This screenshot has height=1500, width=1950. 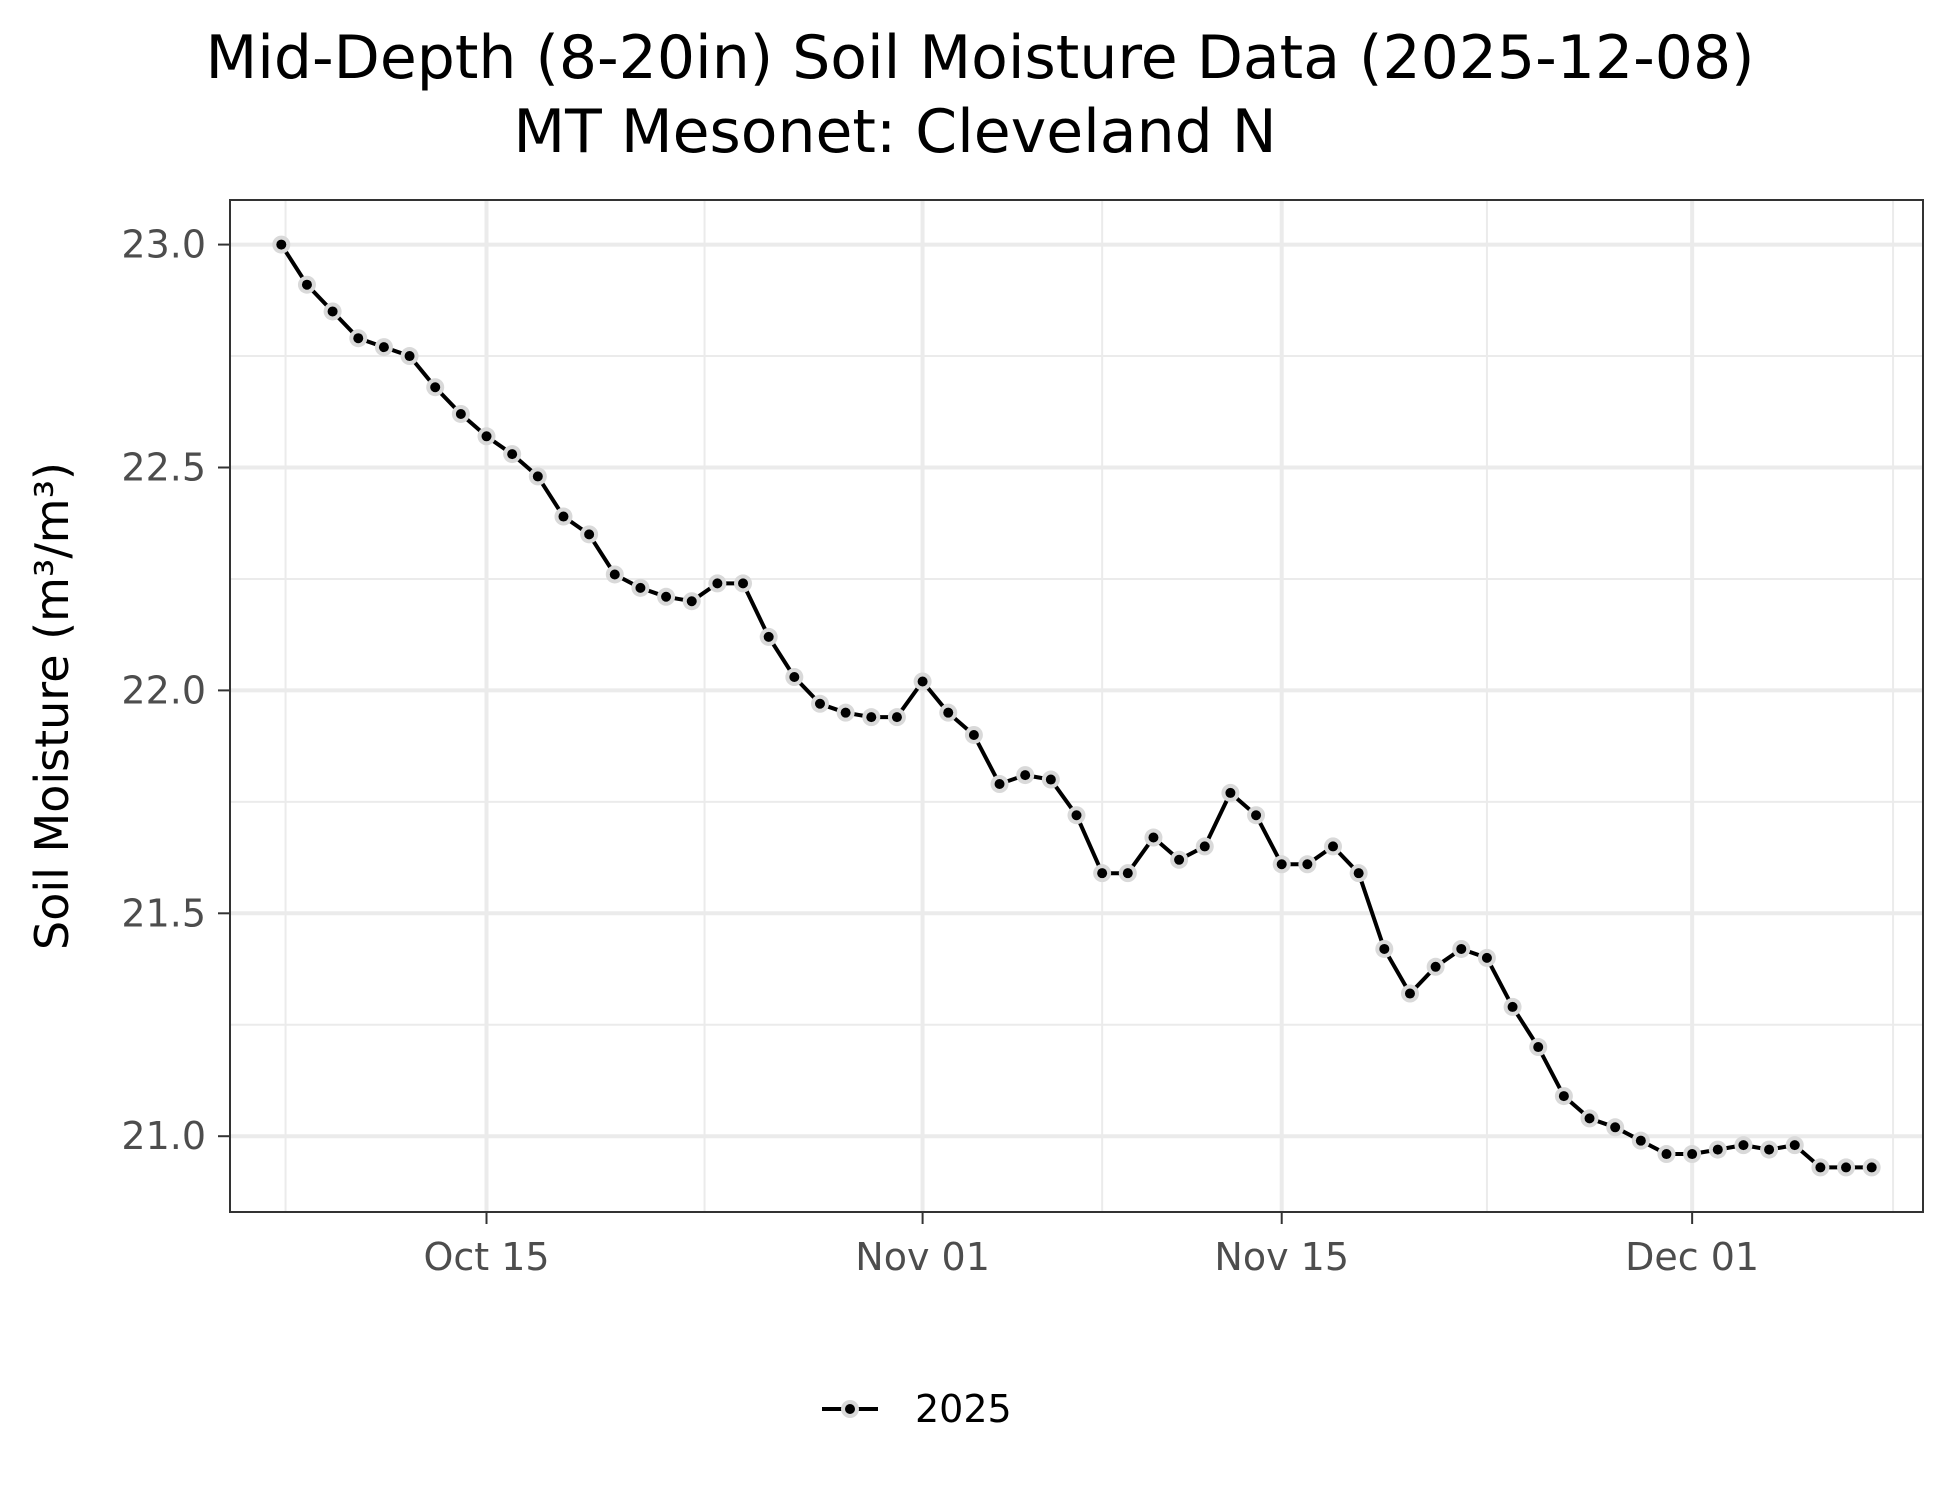 I want to click on x-tick-label: Nov 01, so click(x=922, y=1257).